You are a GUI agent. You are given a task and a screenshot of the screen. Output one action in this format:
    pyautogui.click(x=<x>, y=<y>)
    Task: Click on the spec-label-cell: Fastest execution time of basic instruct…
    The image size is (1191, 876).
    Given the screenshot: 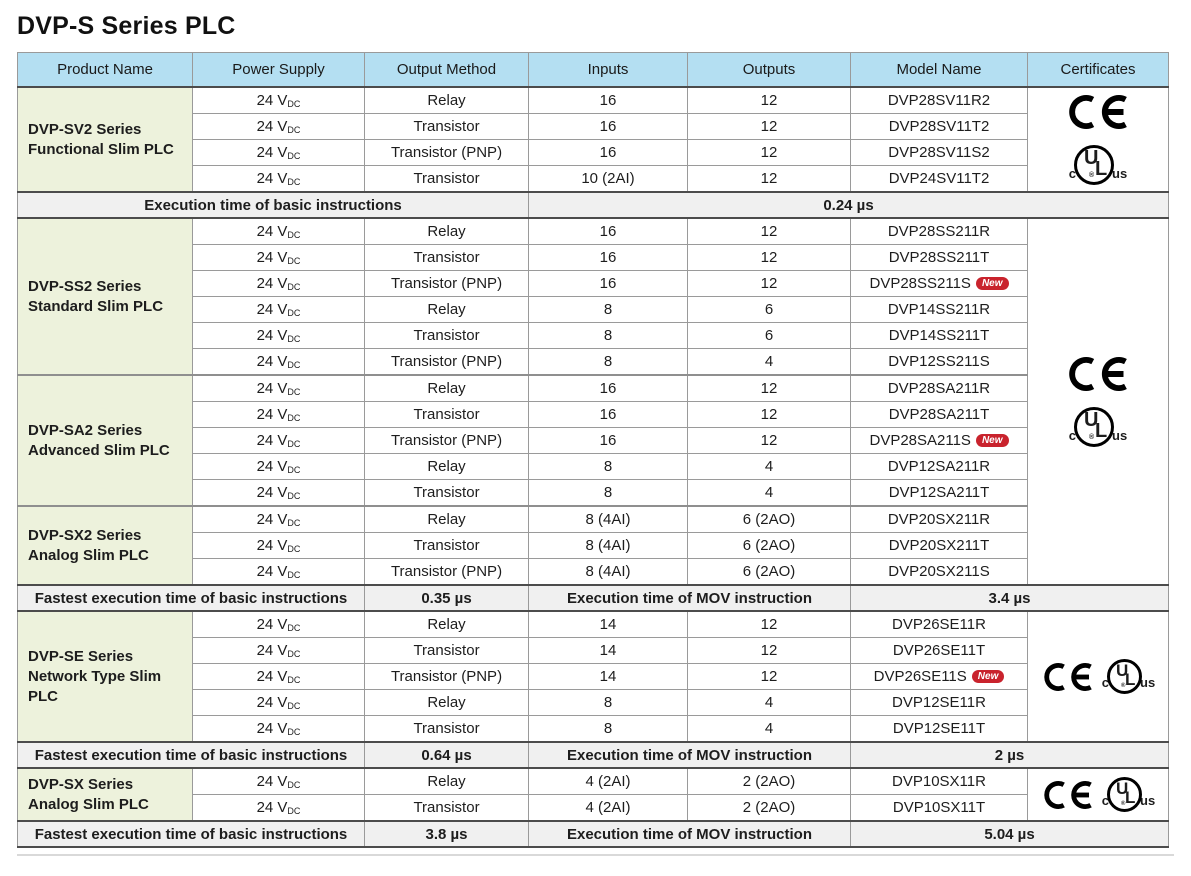 What is the action you would take?
    pyautogui.click(x=191, y=598)
    